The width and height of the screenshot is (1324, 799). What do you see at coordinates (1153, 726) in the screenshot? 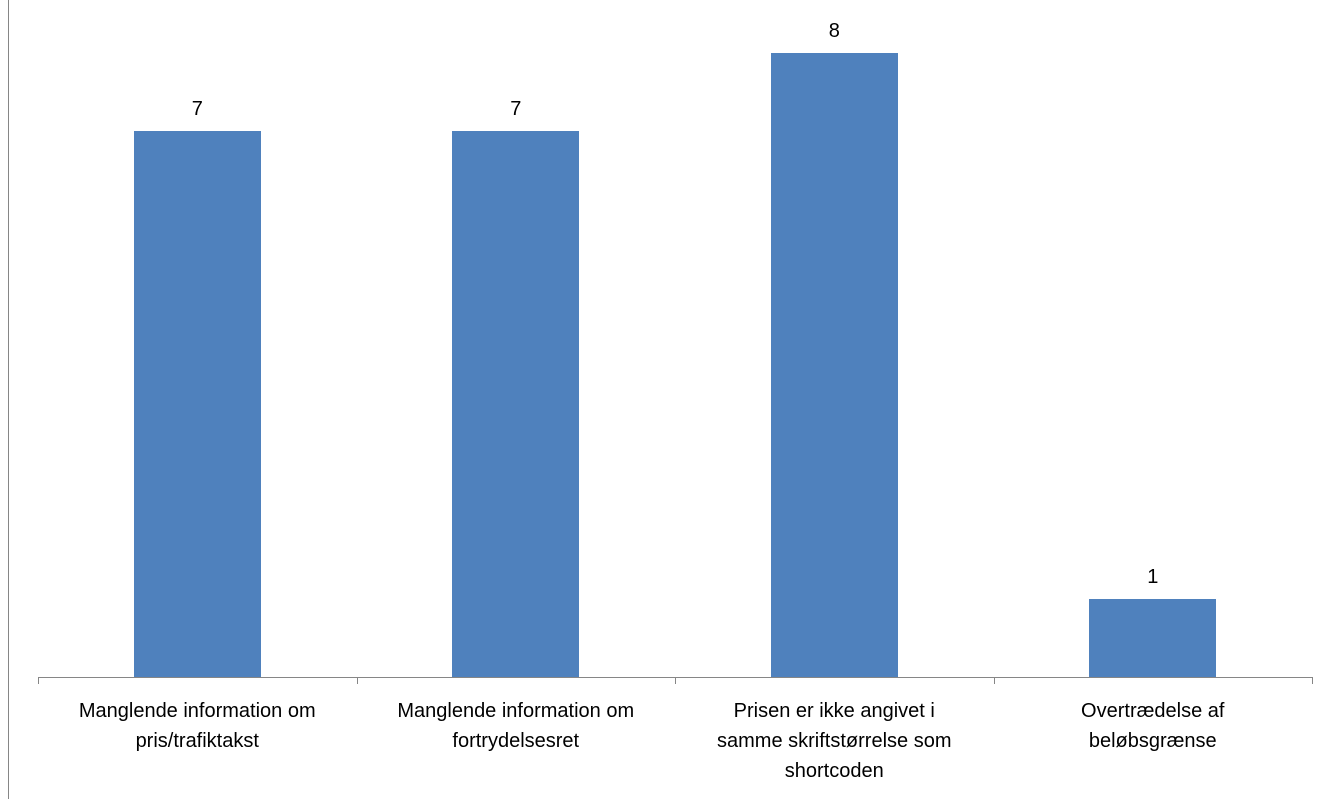
I see `category-label: Overtrædelse af beløbsgrænse` at bounding box center [1153, 726].